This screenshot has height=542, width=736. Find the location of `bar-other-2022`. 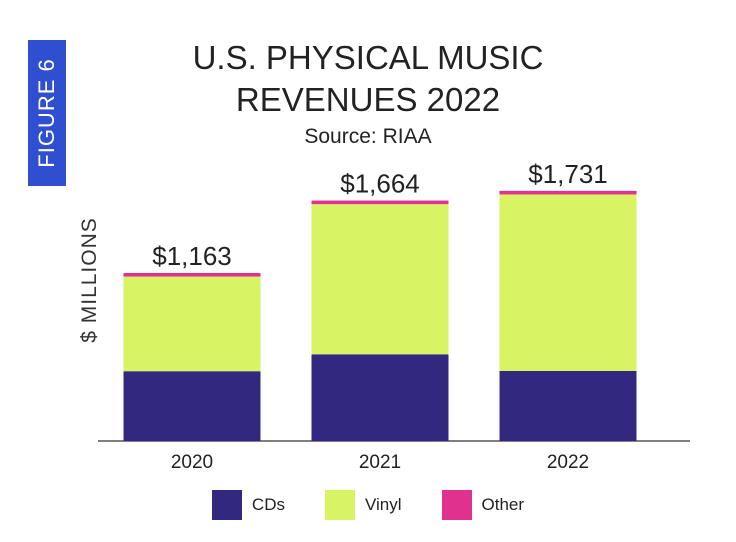

bar-other-2022 is located at coordinates (568, 192).